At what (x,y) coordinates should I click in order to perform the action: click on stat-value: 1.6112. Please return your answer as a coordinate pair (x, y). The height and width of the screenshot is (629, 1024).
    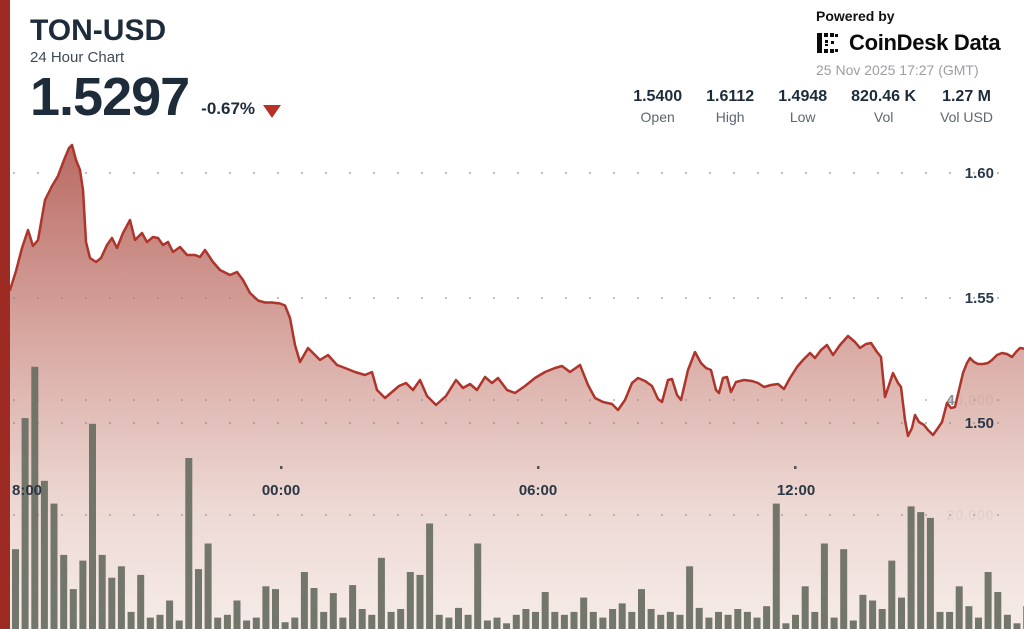
    Looking at the image, I should click on (730, 96).